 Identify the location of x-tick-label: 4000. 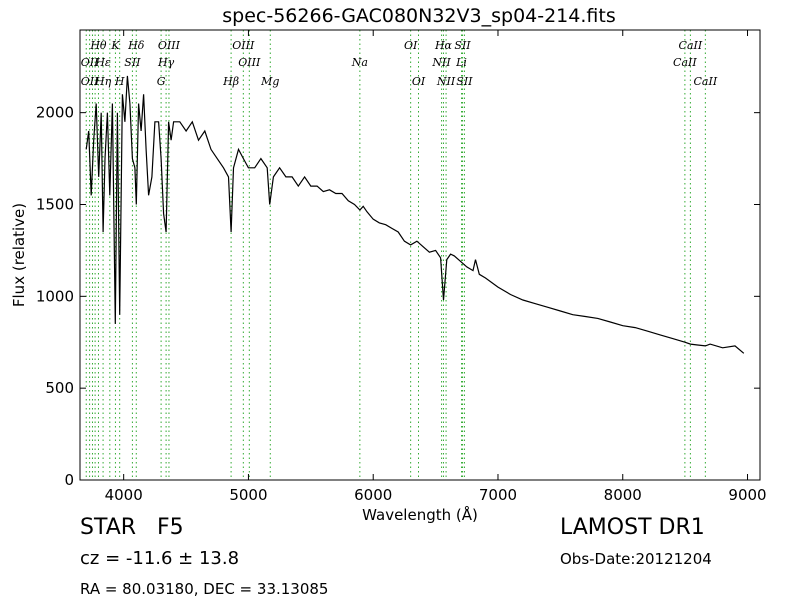
(124, 495).